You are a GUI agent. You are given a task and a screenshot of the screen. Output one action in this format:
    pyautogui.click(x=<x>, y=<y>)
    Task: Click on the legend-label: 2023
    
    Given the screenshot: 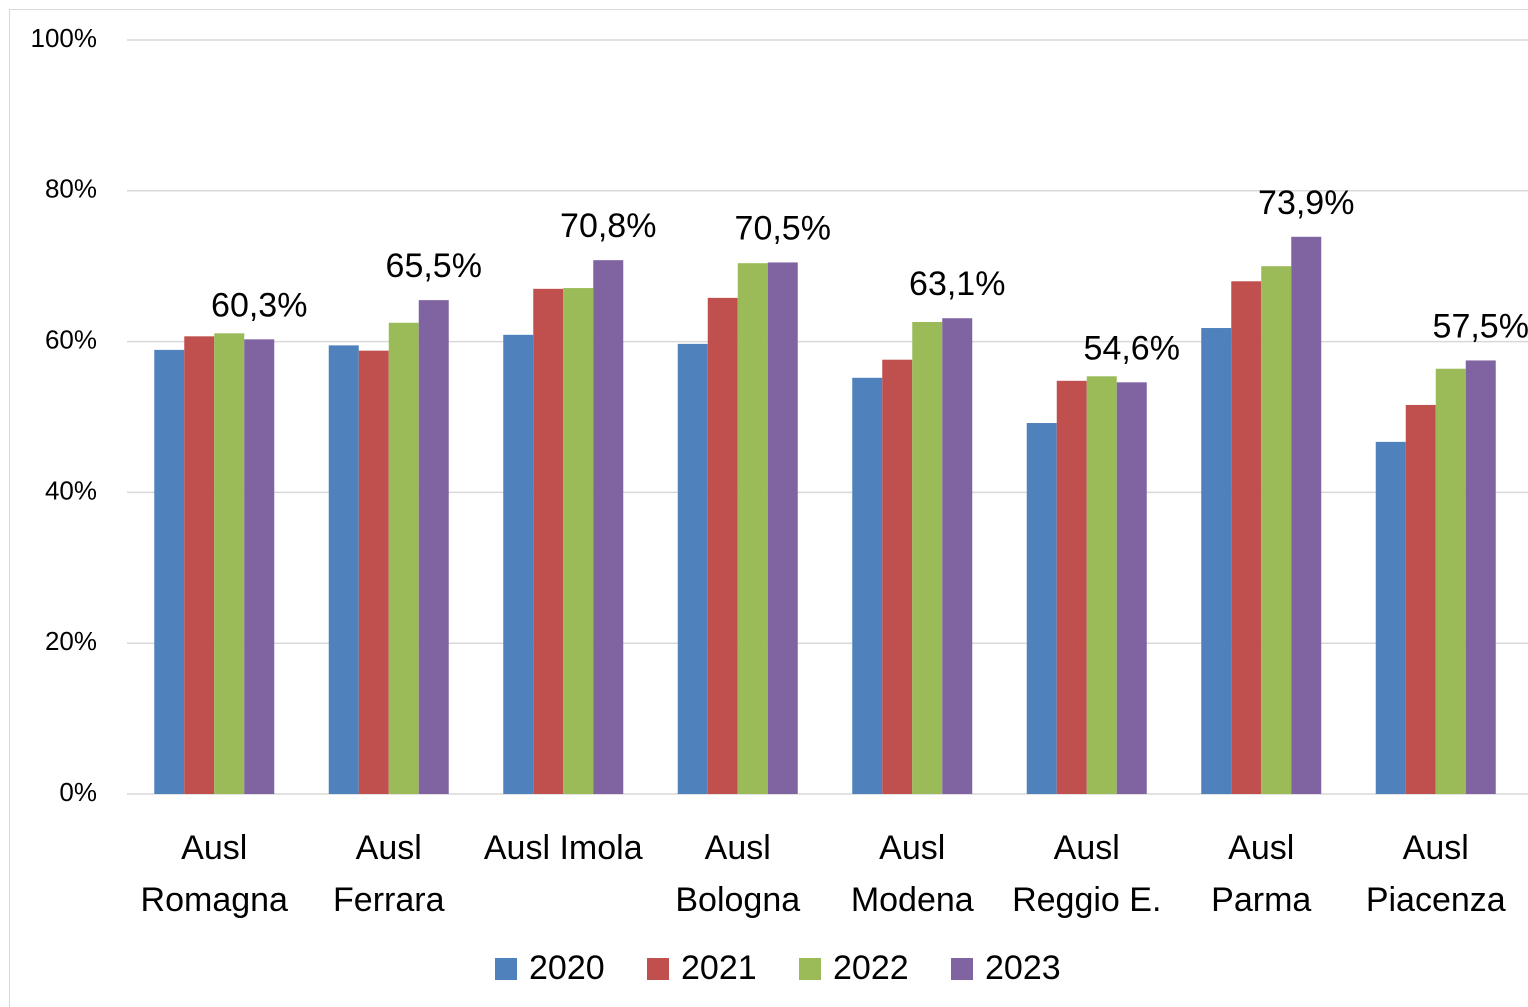 What is the action you would take?
    pyautogui.click(x=1023, y=968)
    